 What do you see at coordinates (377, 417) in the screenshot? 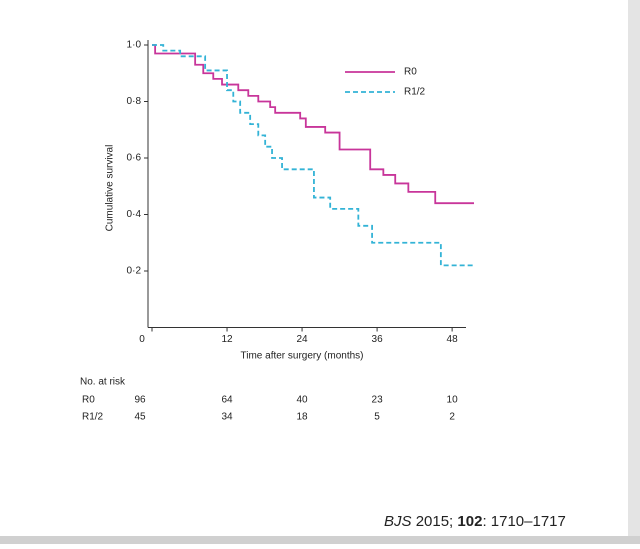
I see `at-risk-value: 5` at bounding box center [377, 417].